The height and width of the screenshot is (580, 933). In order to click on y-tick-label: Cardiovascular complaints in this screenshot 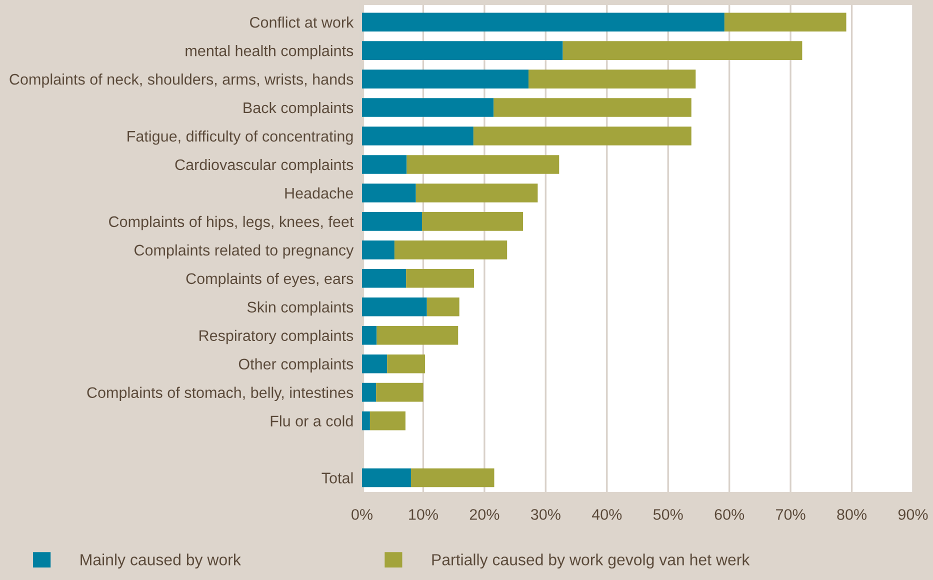, I will do `click(264, 166)`.